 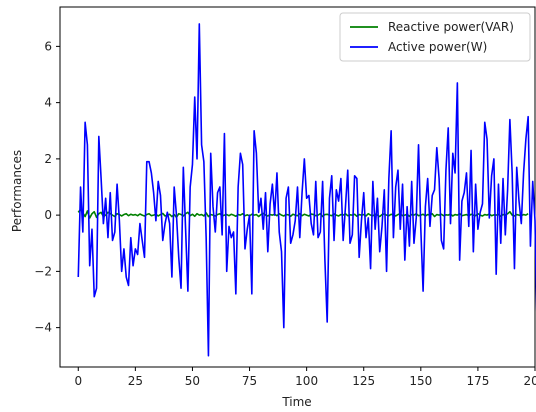 What do you see at coordinates (437, 47) in the screenshot?
I see `legend-label-active: Active power(W)` at bounding box center [437, 47].